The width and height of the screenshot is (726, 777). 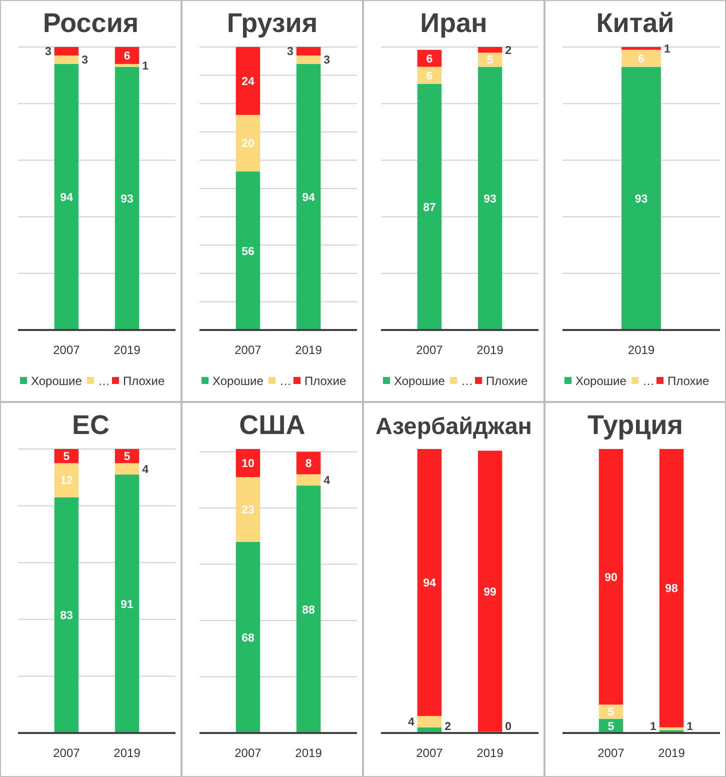 What do you see at coordinates (90, 23) in the screenshot?
I see `chart-title: Россия` at bounding box center [90, 23].